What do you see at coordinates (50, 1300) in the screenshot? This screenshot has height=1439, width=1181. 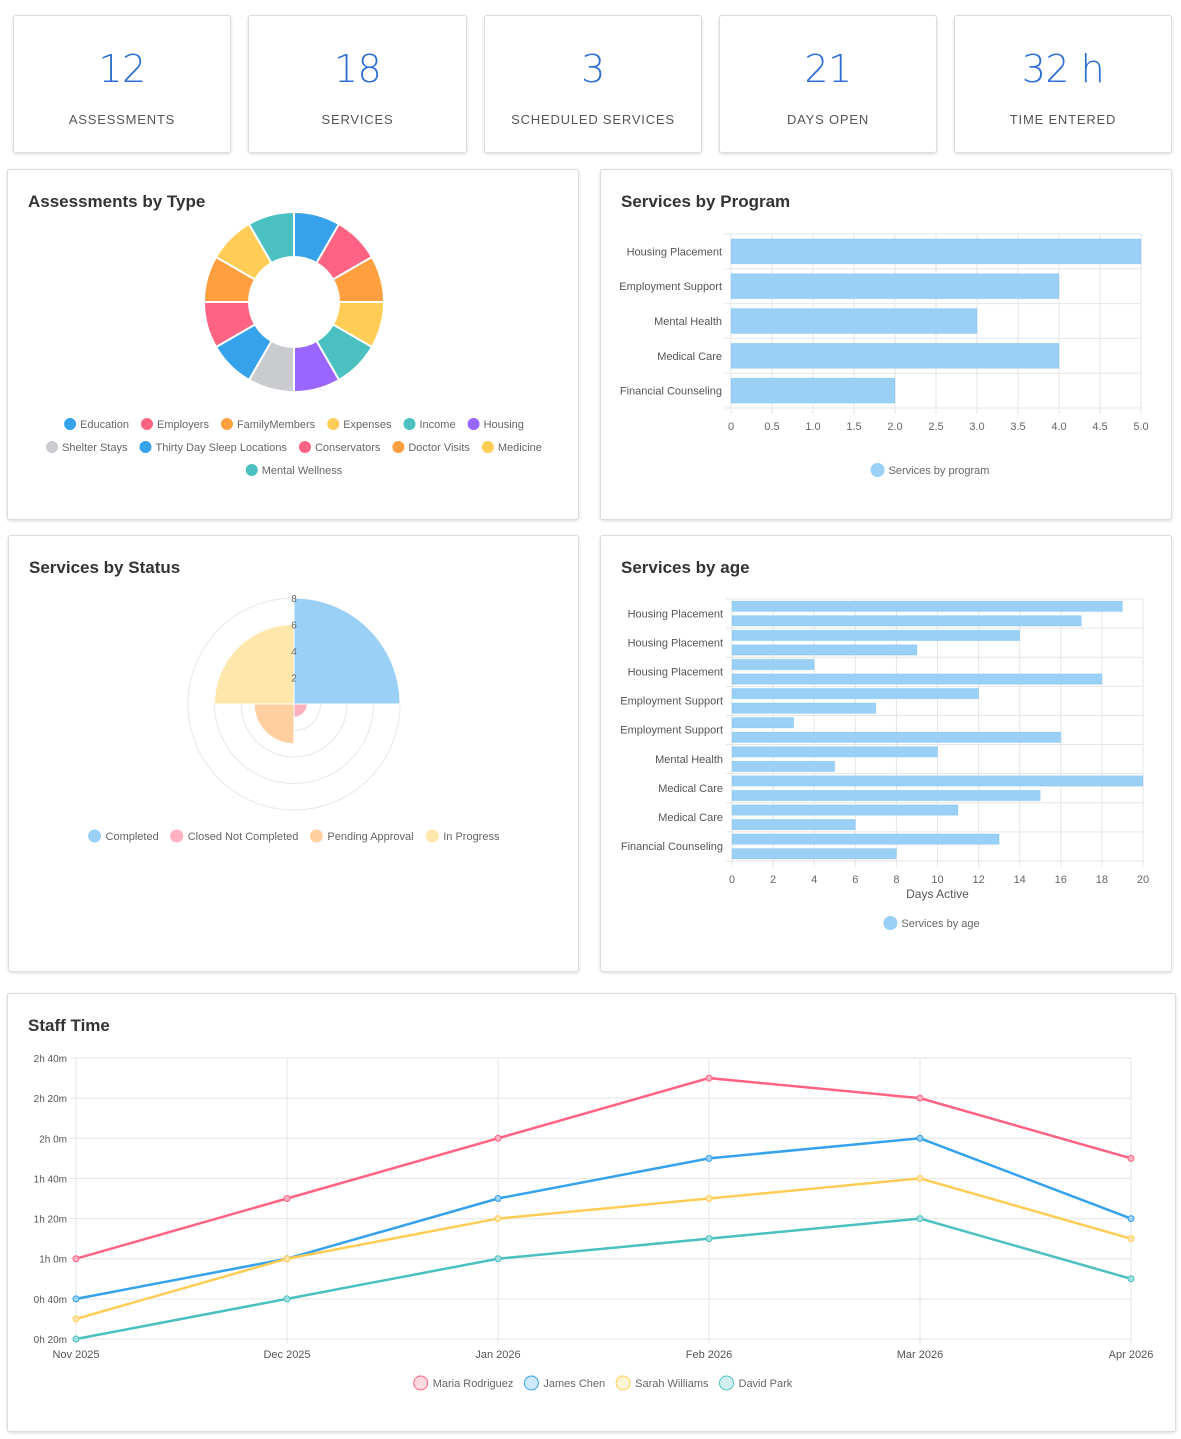 I see `y-tick-label: 0h 40m` at bounding box center [50, 1300].